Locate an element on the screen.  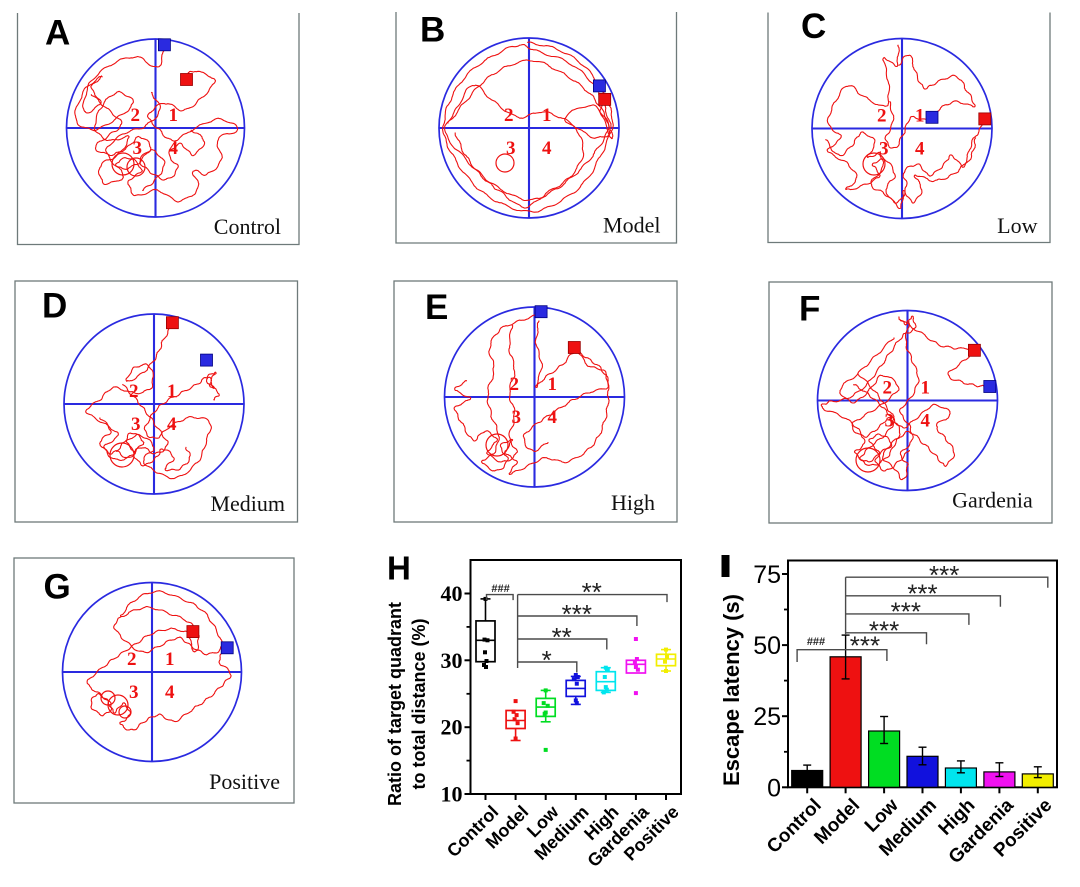
svg-text: 30 is located at coordinates (452, 660).